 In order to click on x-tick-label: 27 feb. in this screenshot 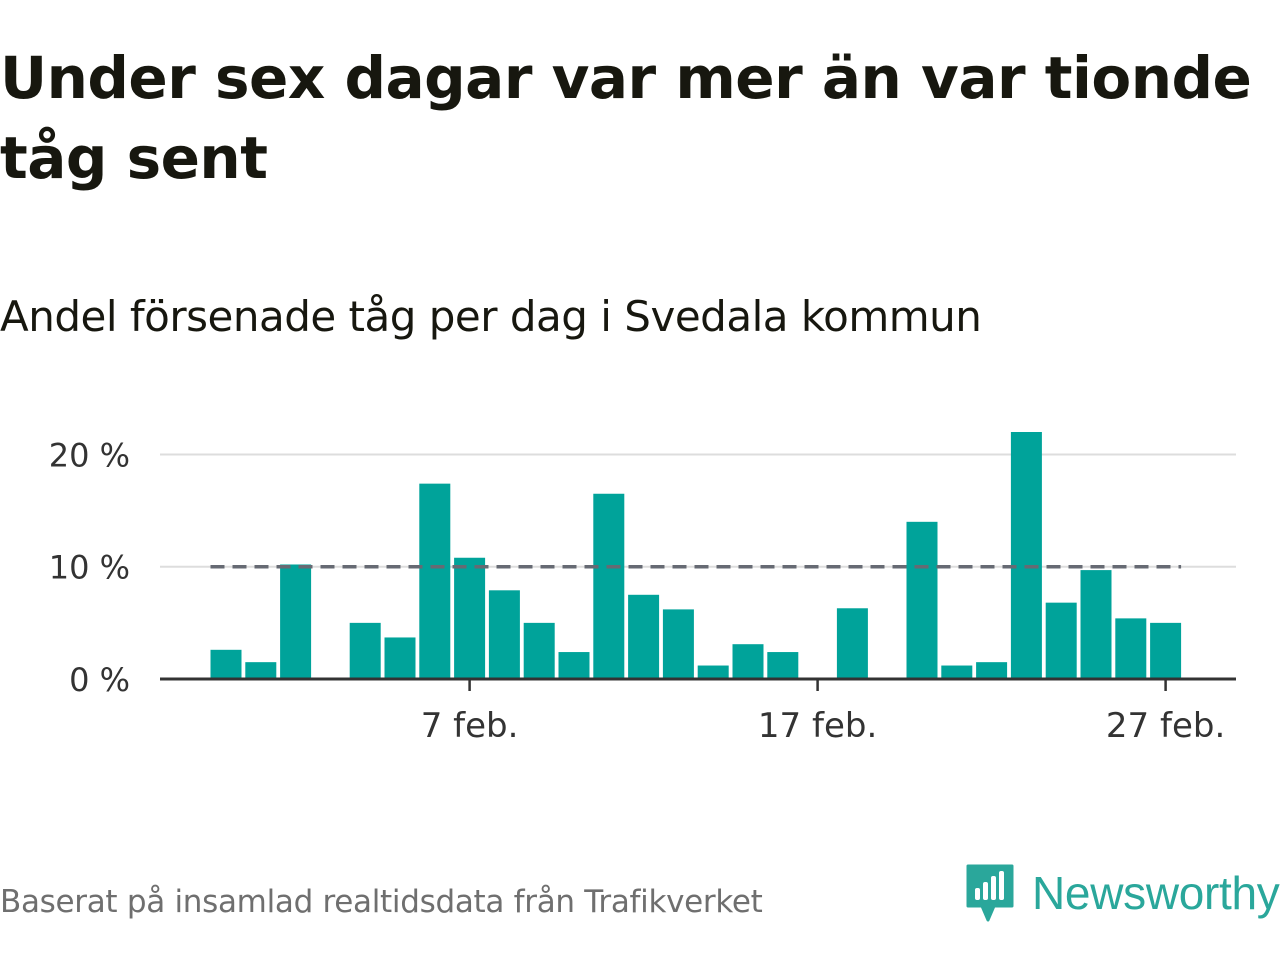, I will do `click(1165, 726)`.